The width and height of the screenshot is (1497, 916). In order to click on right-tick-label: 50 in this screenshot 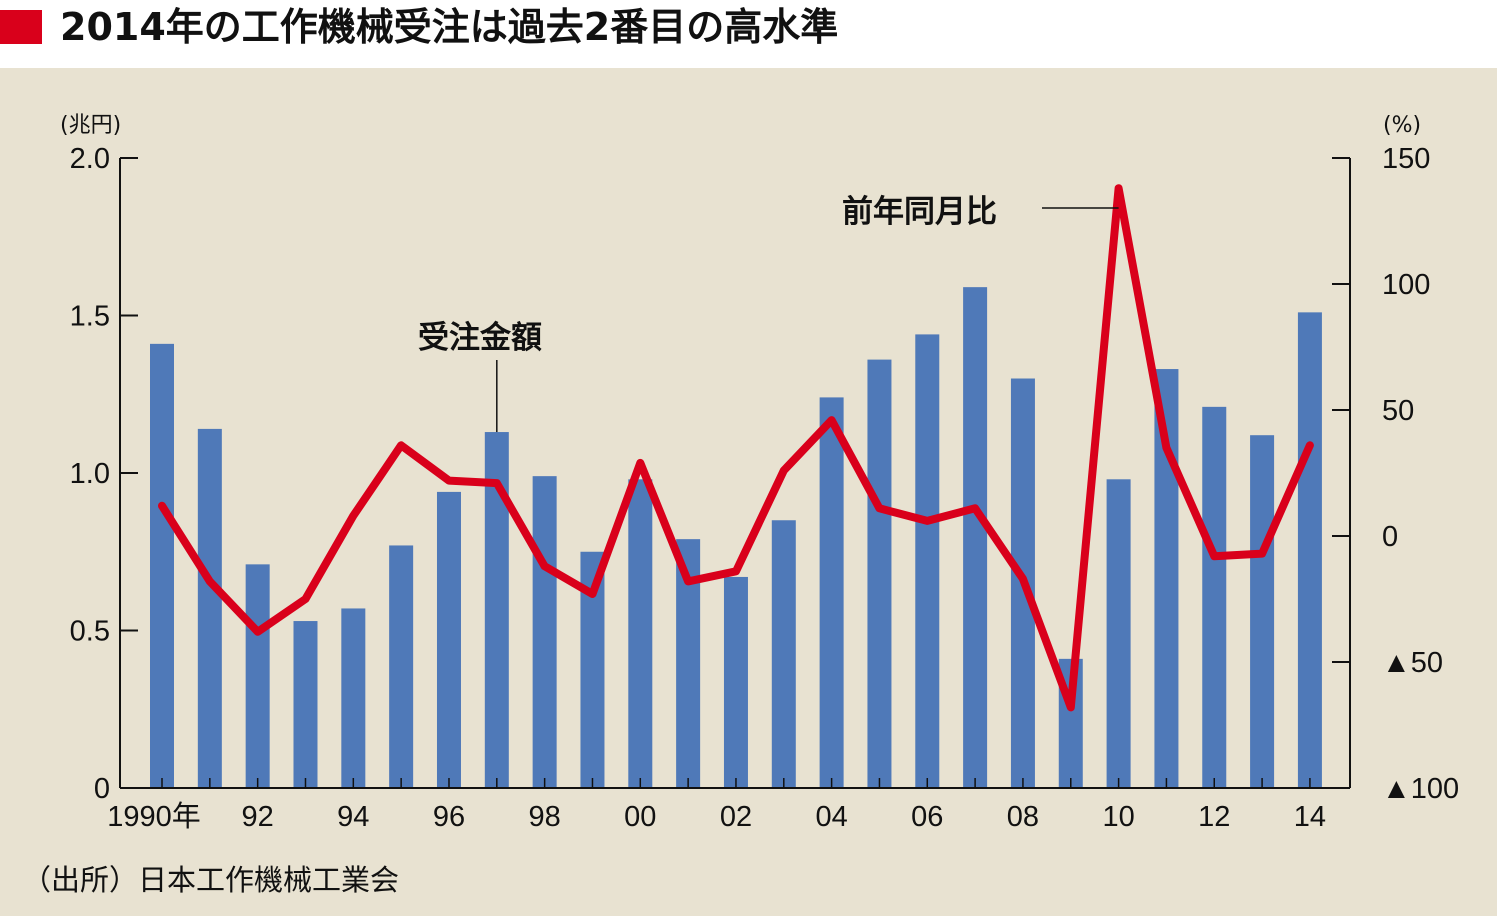, I will do `click(1398, 411)`.